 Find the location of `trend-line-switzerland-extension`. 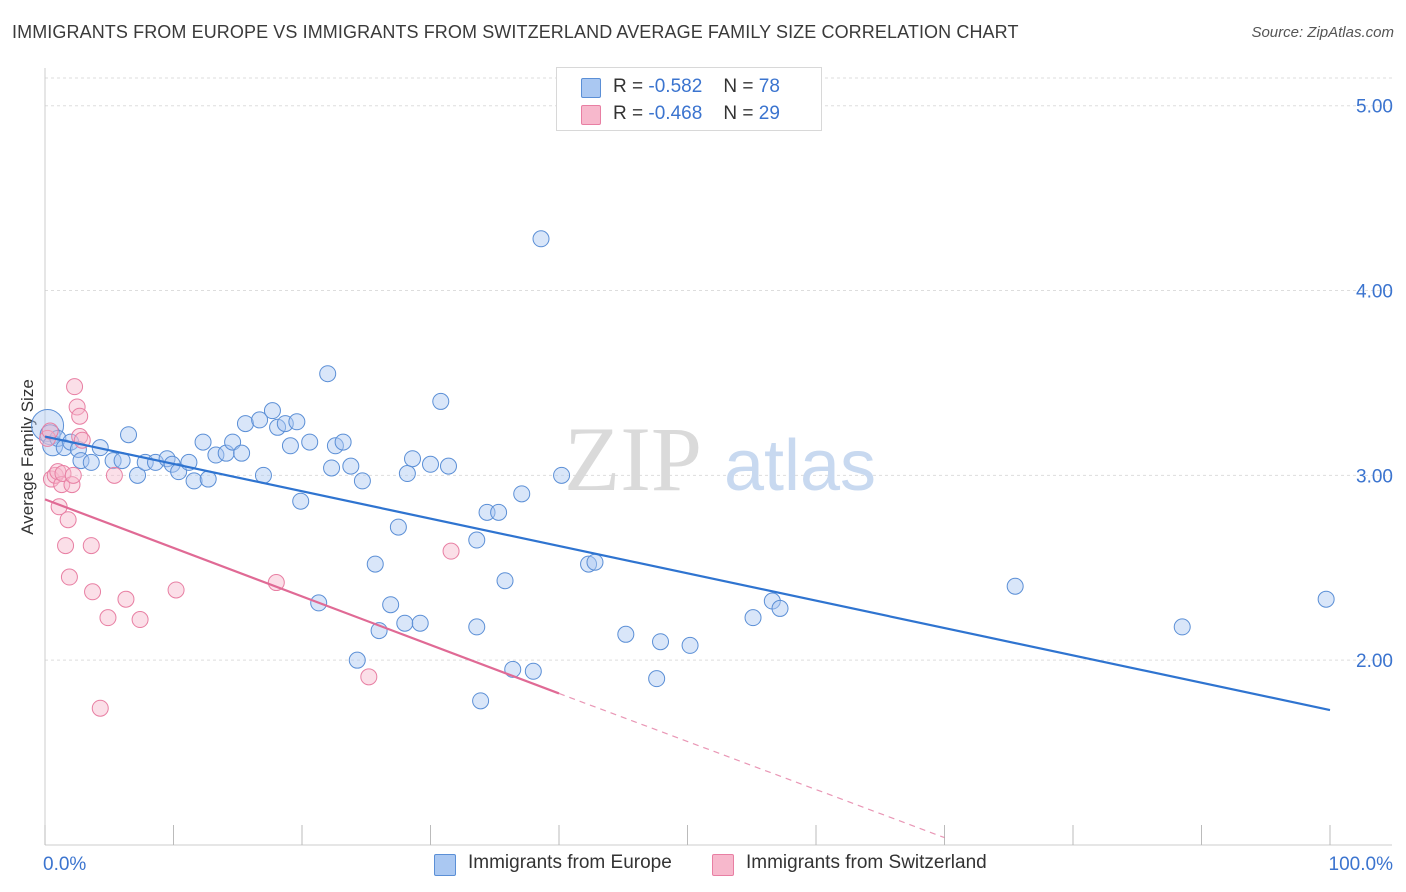

trend-line-switzerland-extension is located at coordinates (751, 765).